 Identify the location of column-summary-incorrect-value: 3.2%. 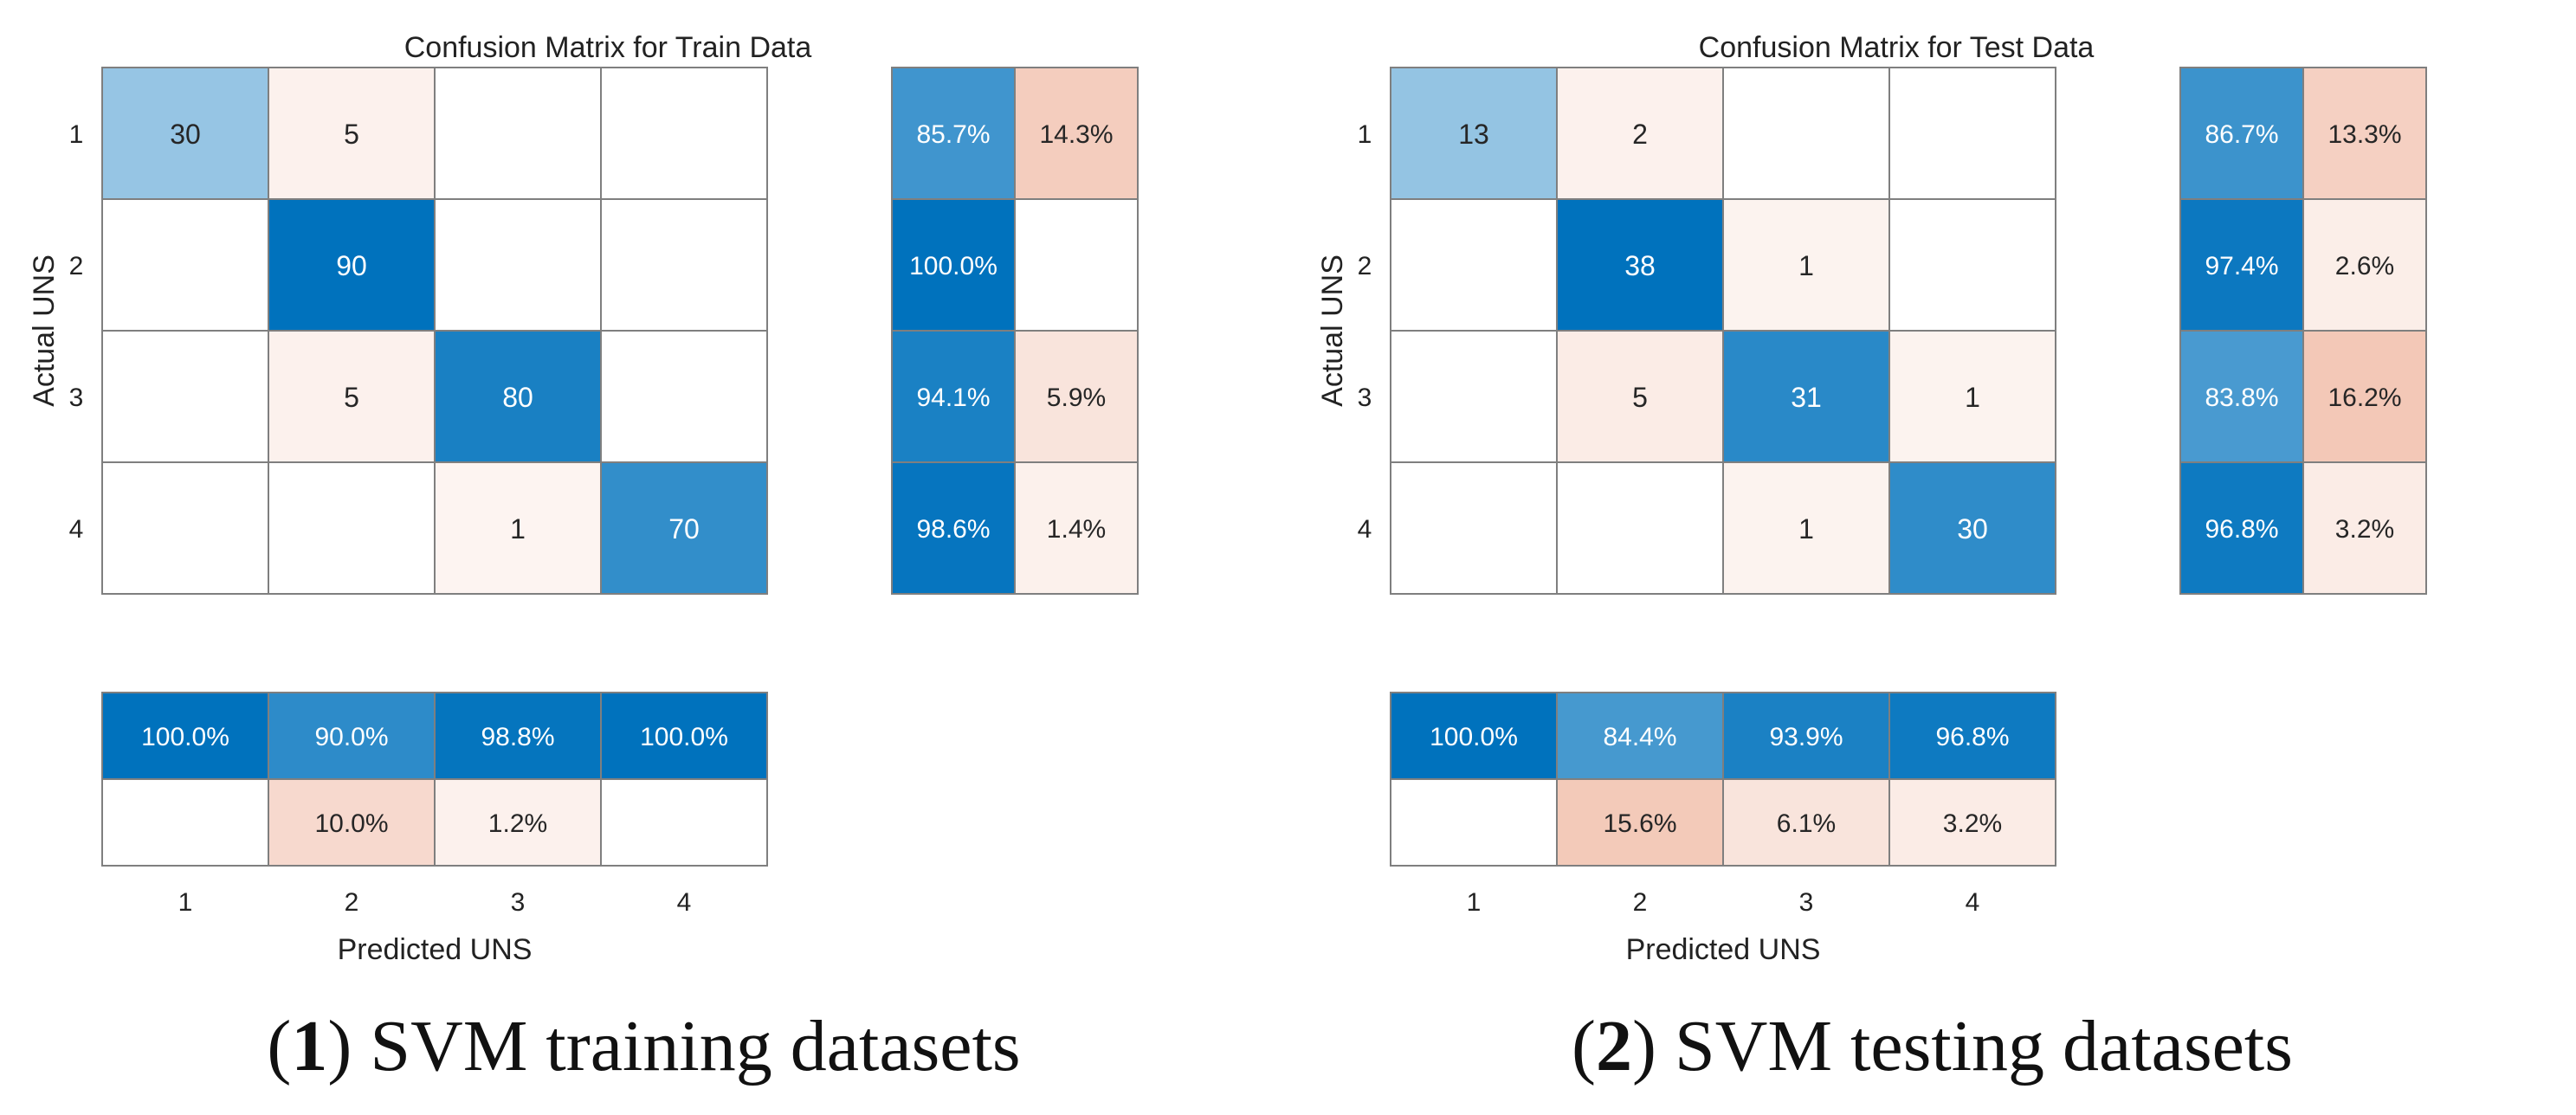
(1972, 824).